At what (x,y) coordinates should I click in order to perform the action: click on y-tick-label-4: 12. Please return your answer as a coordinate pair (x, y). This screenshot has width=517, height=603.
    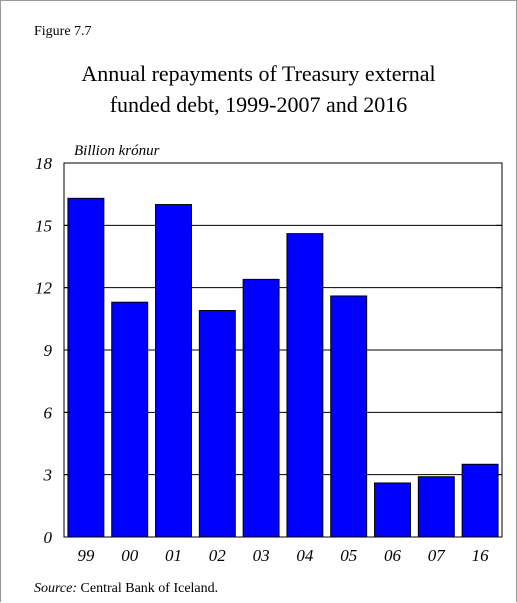
    Looking at the image, I should click on (44, 288).